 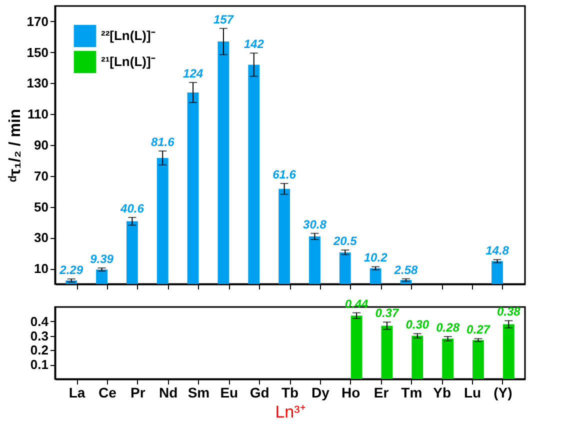 I want to click on data-label: 14.8, so click(x=498, y=251).